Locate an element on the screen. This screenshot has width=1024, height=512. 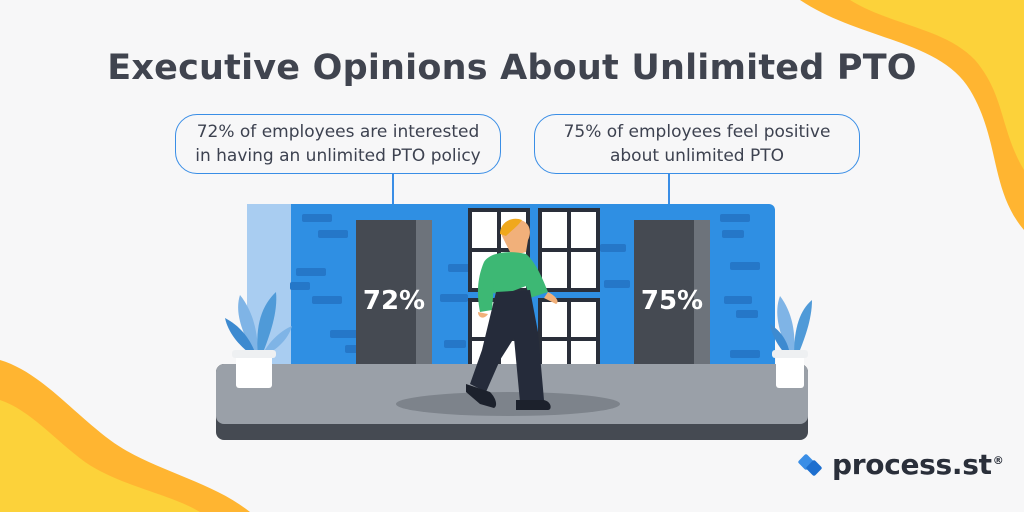
wall-bricks is located at coordinates (526, 293).